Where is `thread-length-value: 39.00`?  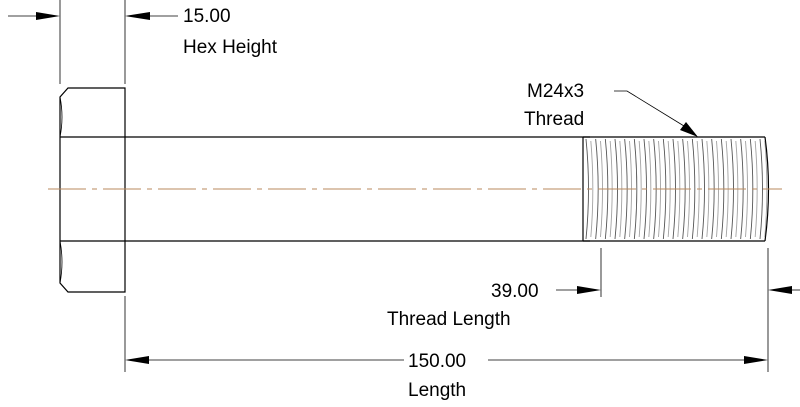 thread-length-value: 39.00 is located at coordinates (515, 291).